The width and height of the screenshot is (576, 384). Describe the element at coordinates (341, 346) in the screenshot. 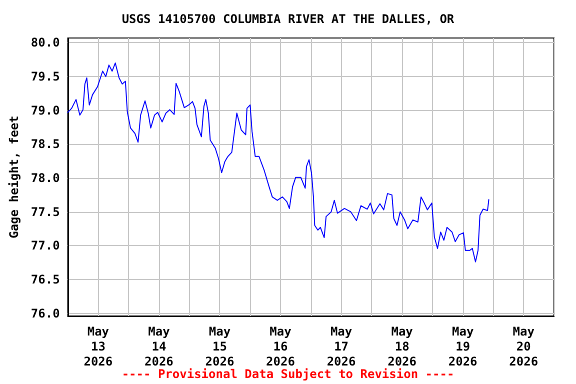

I see `x-tick-label: May 17 2026` at that location.